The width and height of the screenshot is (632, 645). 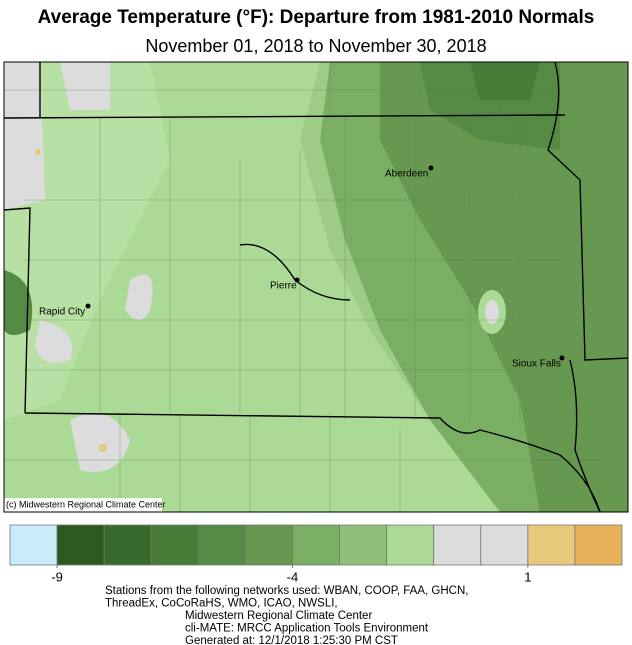 I want to click on city-label: Pierre, so click(x=283, y=286).